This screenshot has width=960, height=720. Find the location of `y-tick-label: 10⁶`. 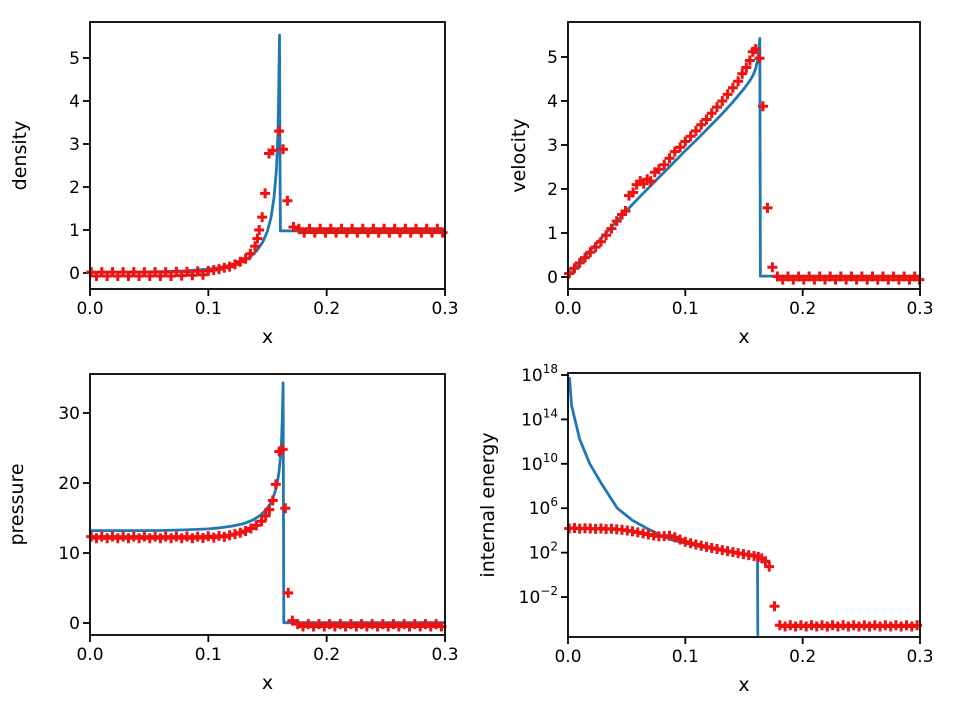

y-tick-label: 10⁶ is located at coordinates (543, 507).